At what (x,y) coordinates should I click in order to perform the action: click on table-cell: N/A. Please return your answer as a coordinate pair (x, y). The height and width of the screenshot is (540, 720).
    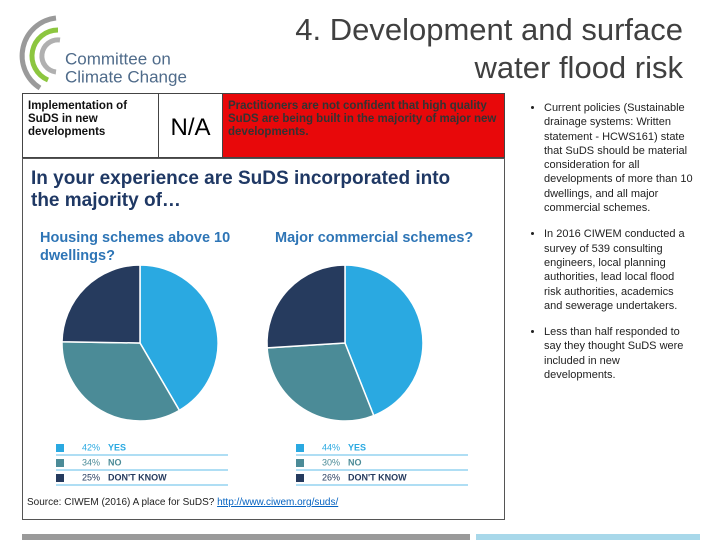
    Looking at the image, I should click on (190, 125).